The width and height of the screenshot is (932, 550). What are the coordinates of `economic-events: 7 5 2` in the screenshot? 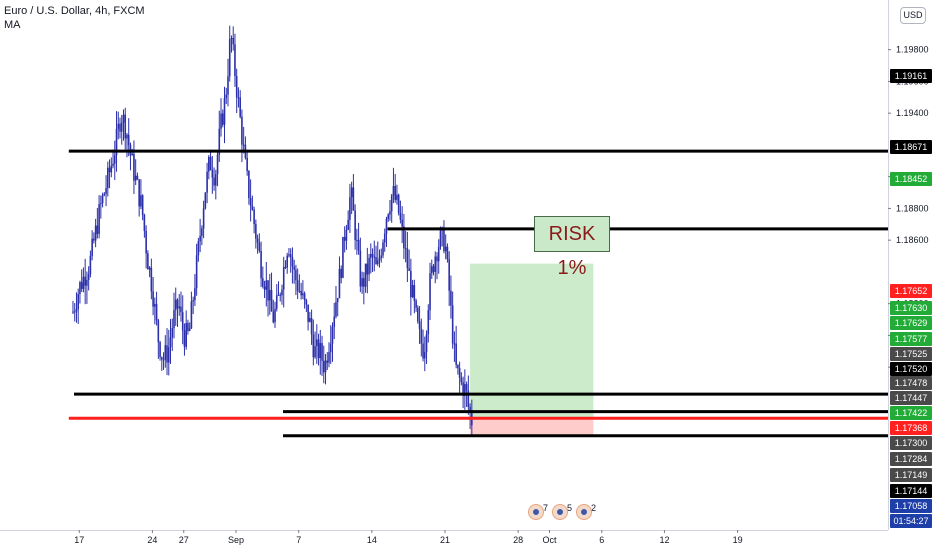 It's located at (563, 512).